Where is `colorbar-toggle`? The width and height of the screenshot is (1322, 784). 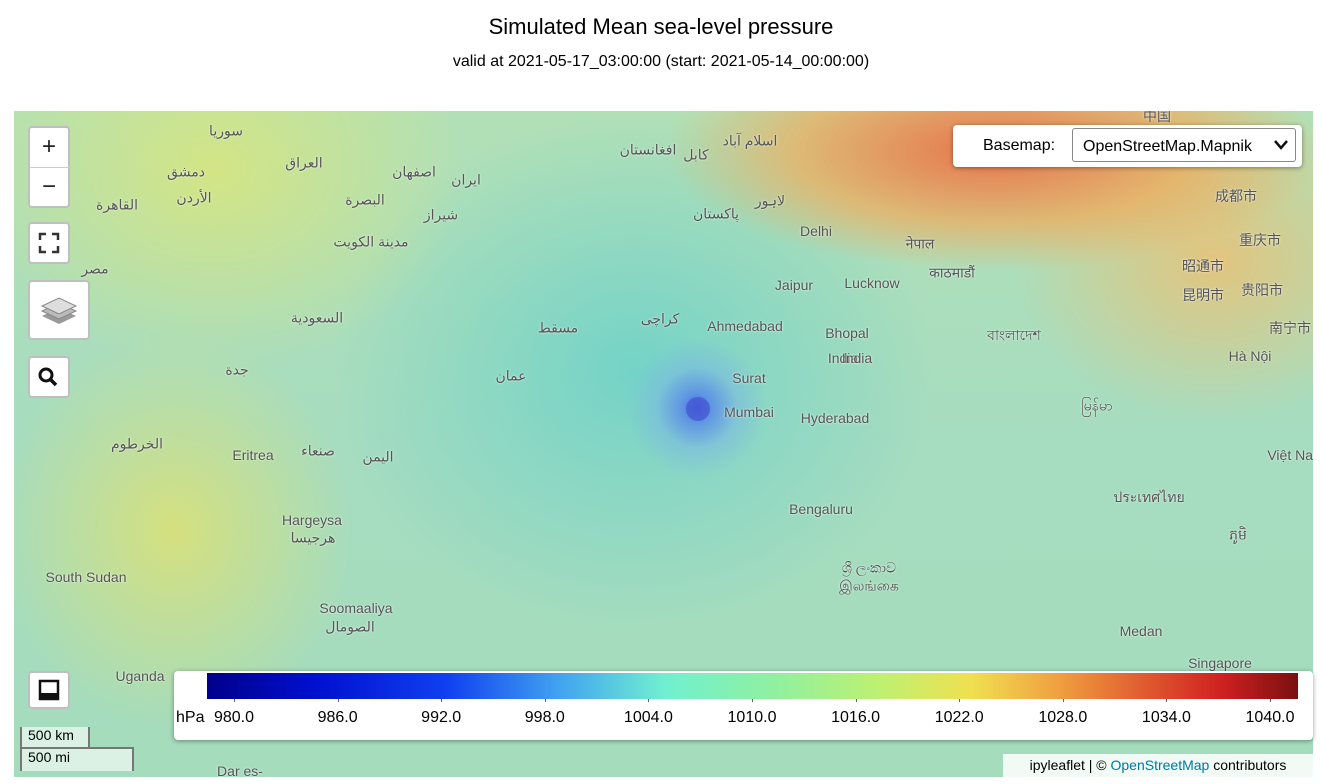
colorbar-toggle is located at coordinates (49, 690).